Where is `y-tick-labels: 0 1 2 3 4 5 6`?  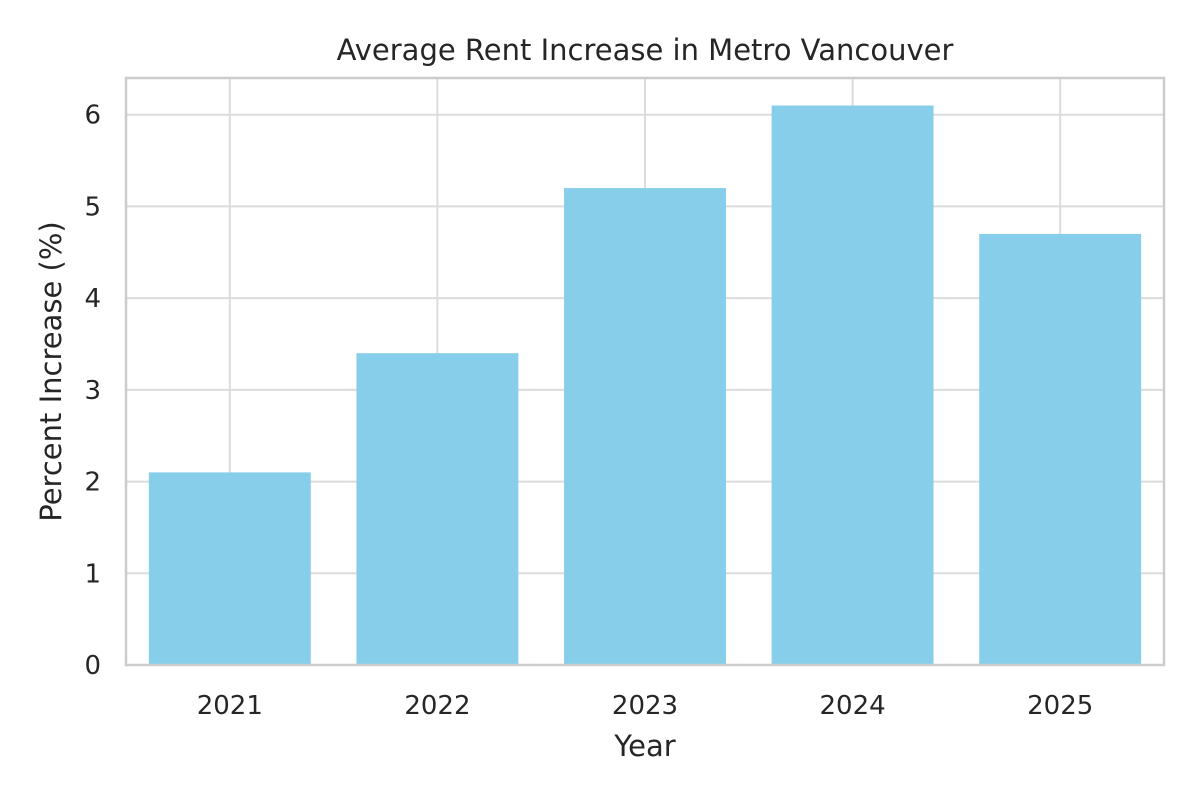
y-tick-labels: 0 1 2 3 4 5 6 is located at coordinates (92, 391).